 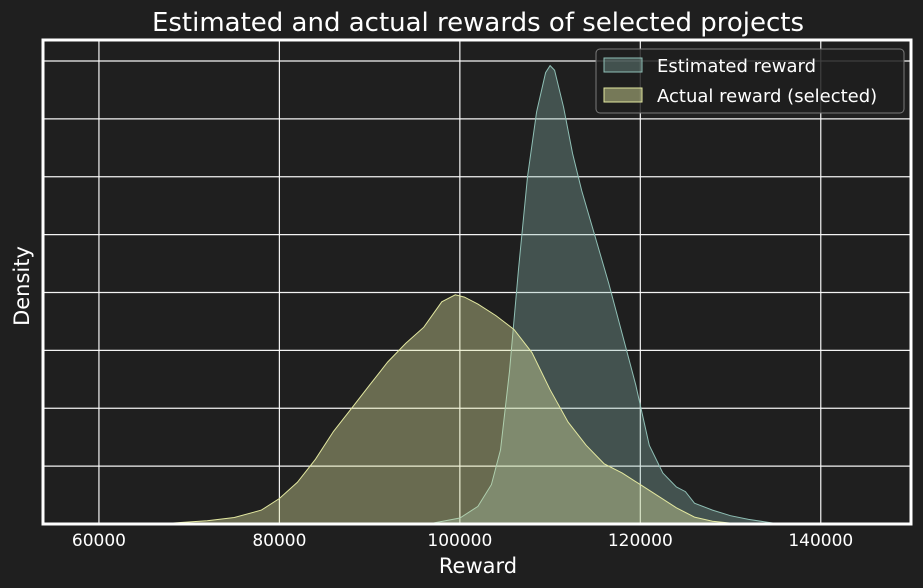 I want to click on legend-frame, so click(x=750, y=81).